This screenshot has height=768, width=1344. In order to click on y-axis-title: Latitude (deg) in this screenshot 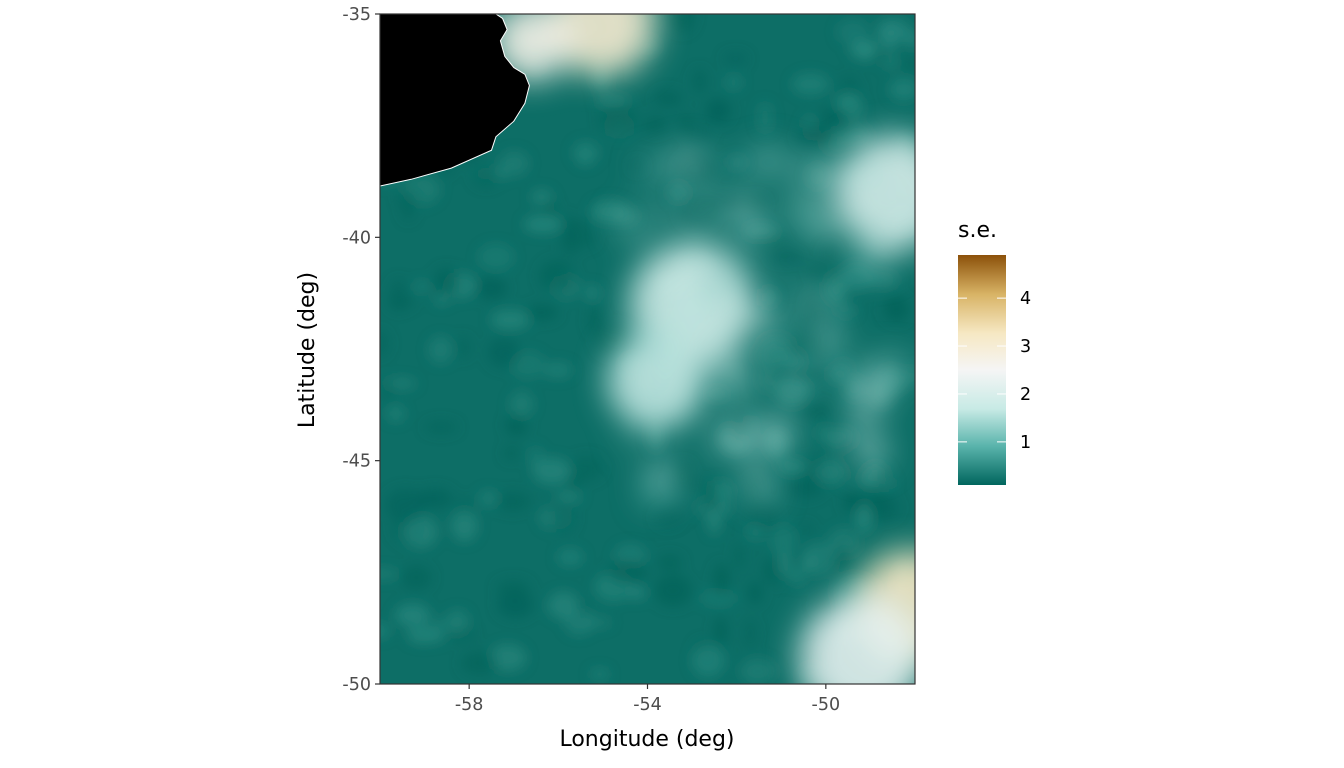, I will do `click(307, 350)`.